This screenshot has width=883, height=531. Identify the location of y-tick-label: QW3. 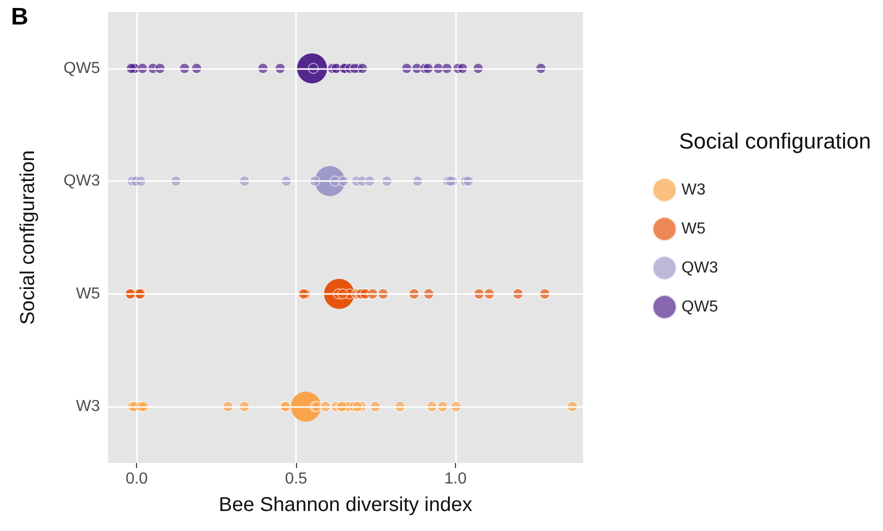
(82, 181).